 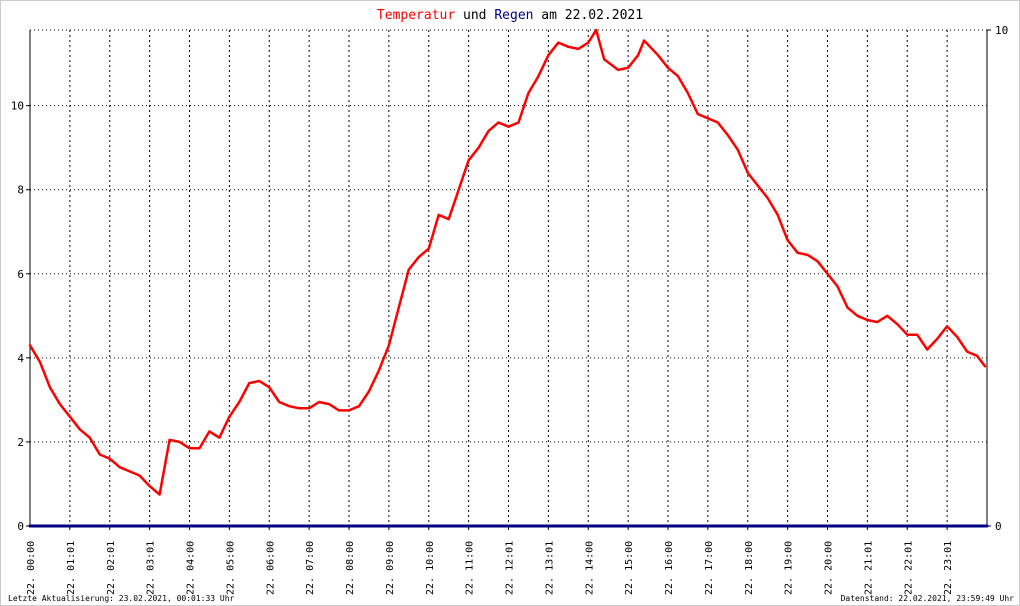 What do you see at coordinates (430, 568) in the screenshot?
I see `x-tick-label: 22. 10:00` at bounding box center [430, 568].